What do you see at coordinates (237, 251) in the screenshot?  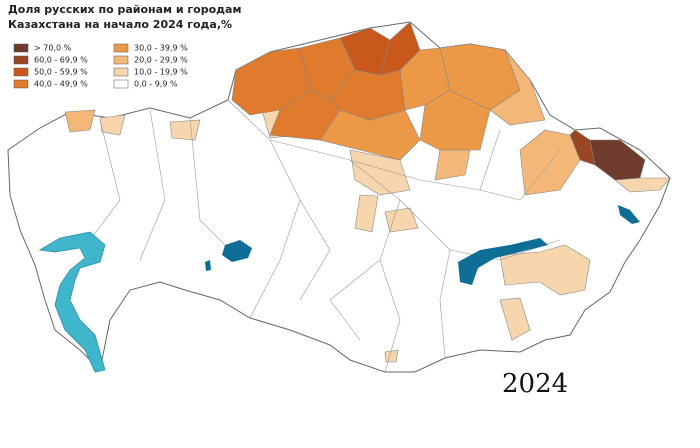 I see `lake-aral` at bounding box center [237, 251].